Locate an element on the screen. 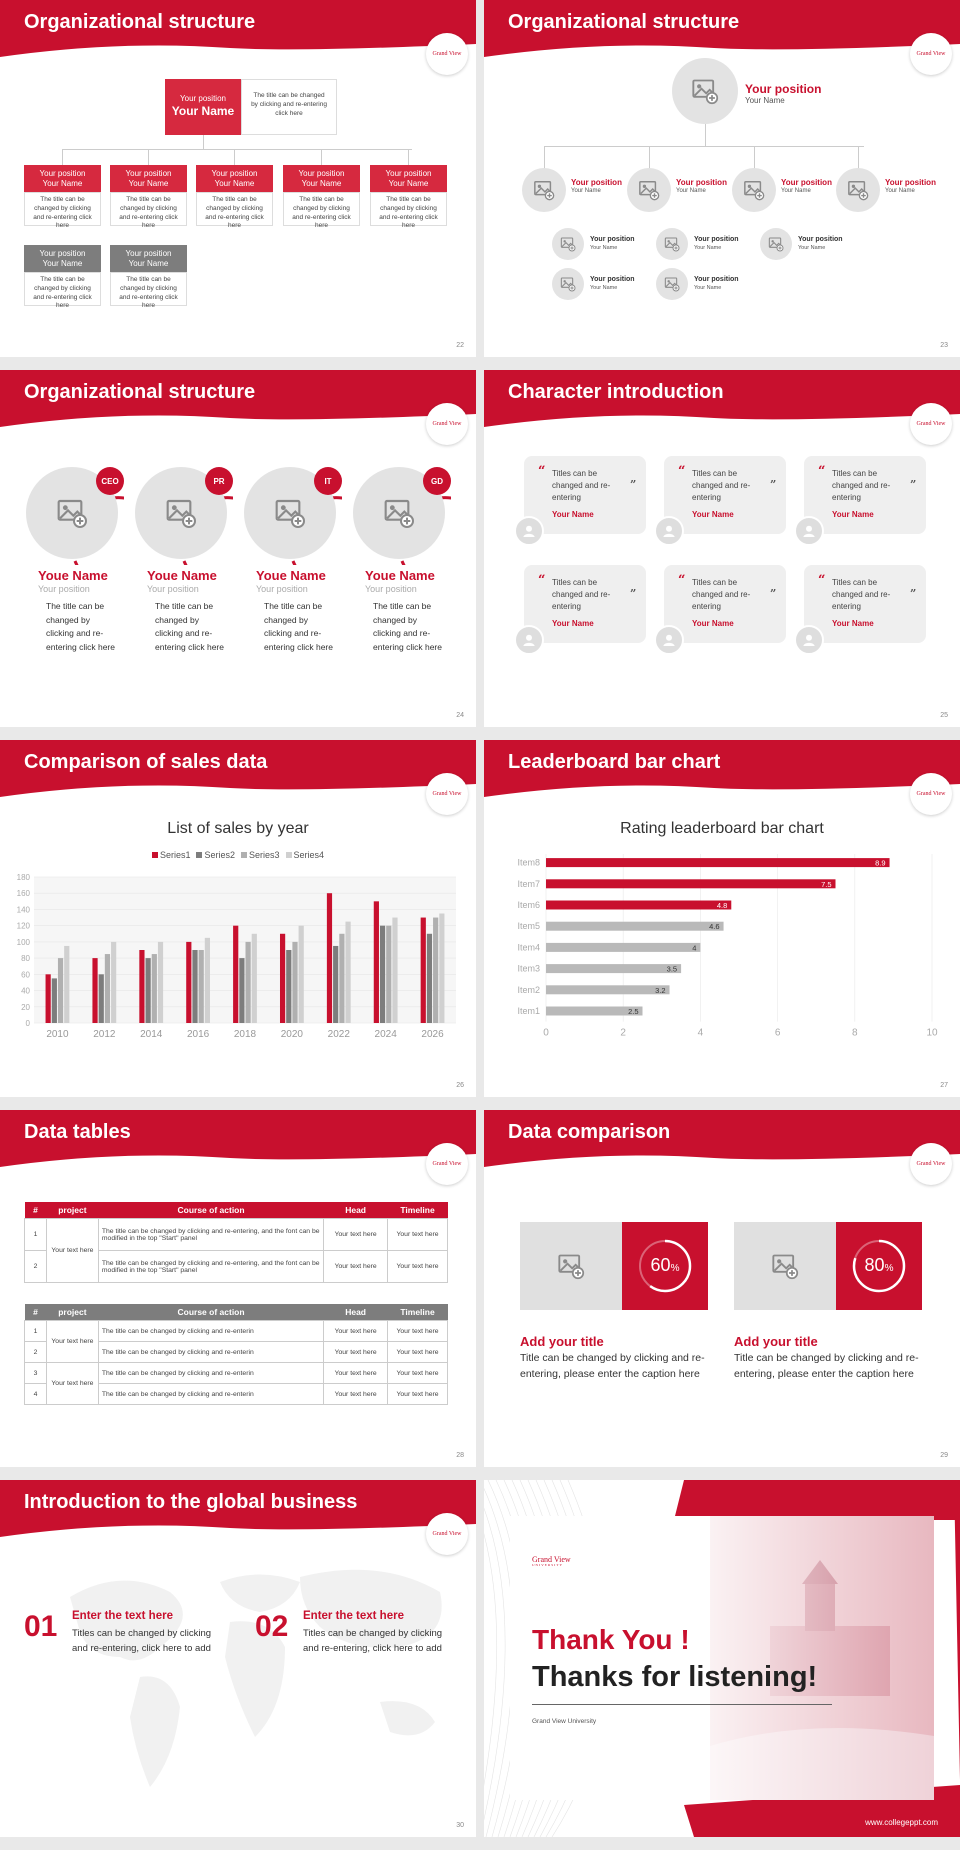 Image resolution: width=960 pixels, height=1850 pixels. x-tick-label: 8 is located at coordinates (855, 1033).